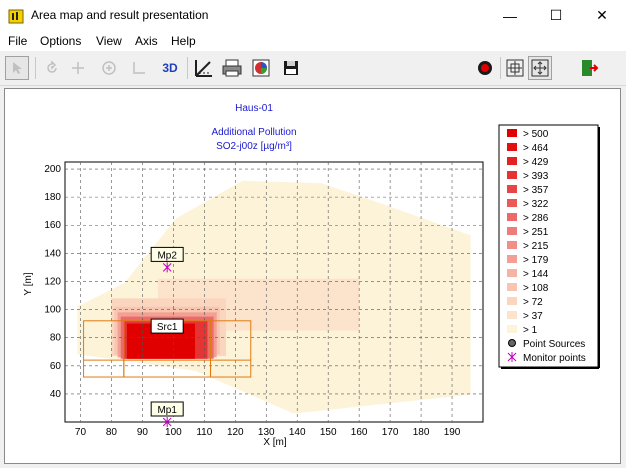 The image size is (626, 468). Describe the element at coordinates (254, 108) in the screenshot. I see `chart-title: Haus-01` at that location.